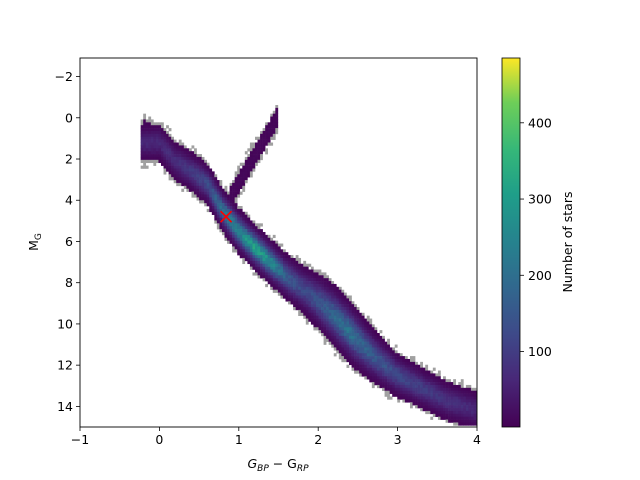  What do you see at coordinates (226, 216) in the screenshot?
I see `marker-stroke` at bounding box center [226, 216].